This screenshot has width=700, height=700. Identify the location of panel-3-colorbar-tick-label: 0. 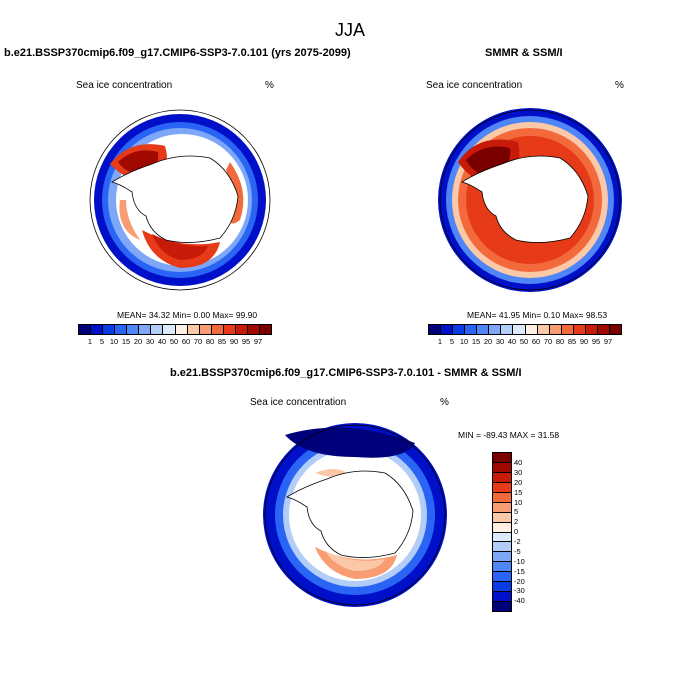
(516, 532).